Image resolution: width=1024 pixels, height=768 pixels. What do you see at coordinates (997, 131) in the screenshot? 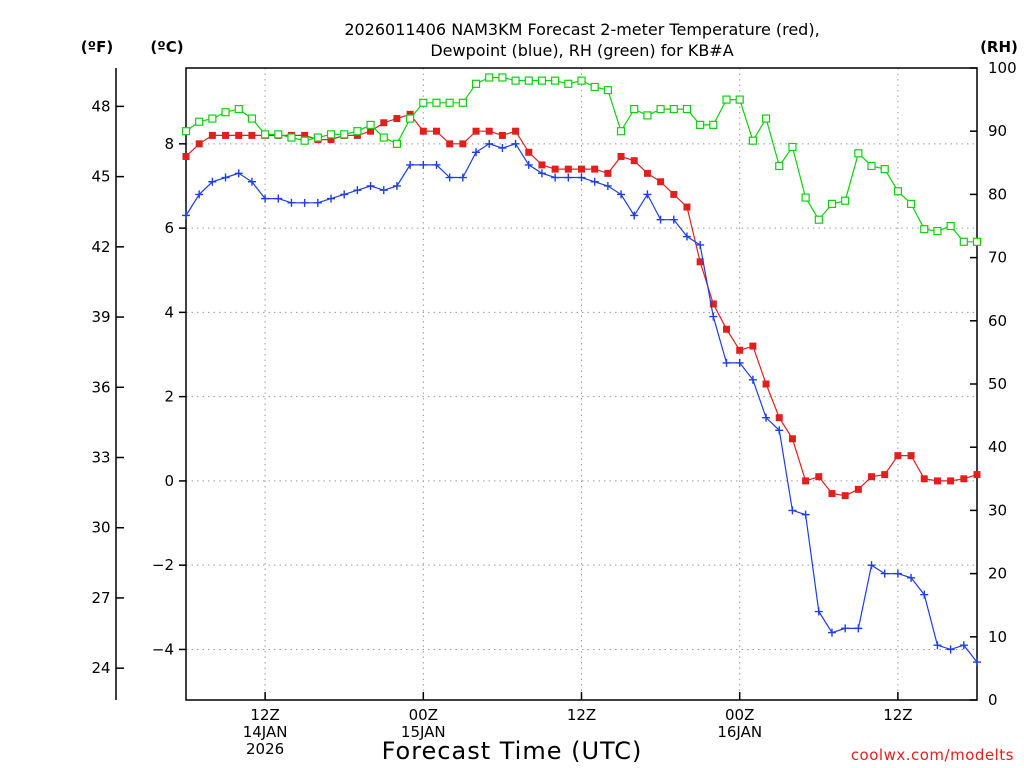
I see `rh-tick-label: 90` at bounding box center [997, 131].